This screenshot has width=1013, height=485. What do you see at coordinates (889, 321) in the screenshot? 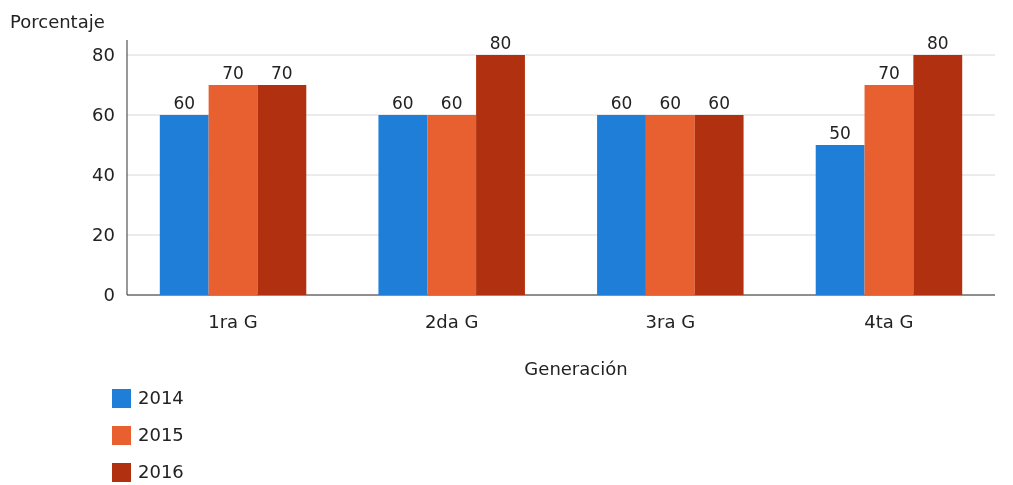
I see `x-tick-label: 4ta G` at bounding box center [889, 321].